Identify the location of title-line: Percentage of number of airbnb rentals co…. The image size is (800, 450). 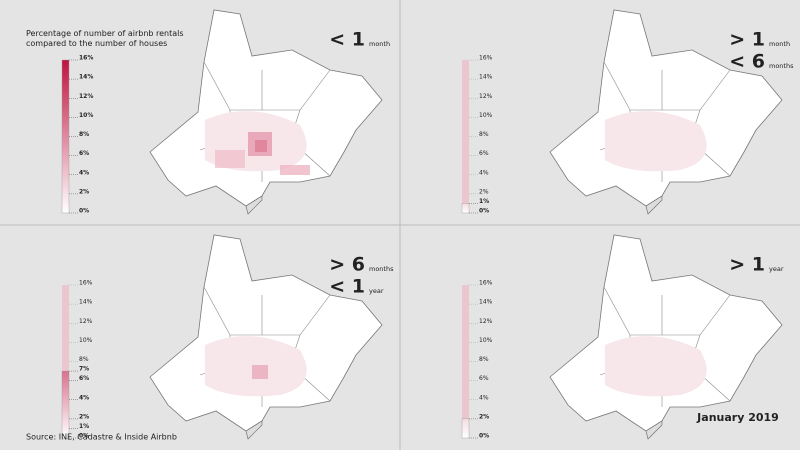
(105, 38).